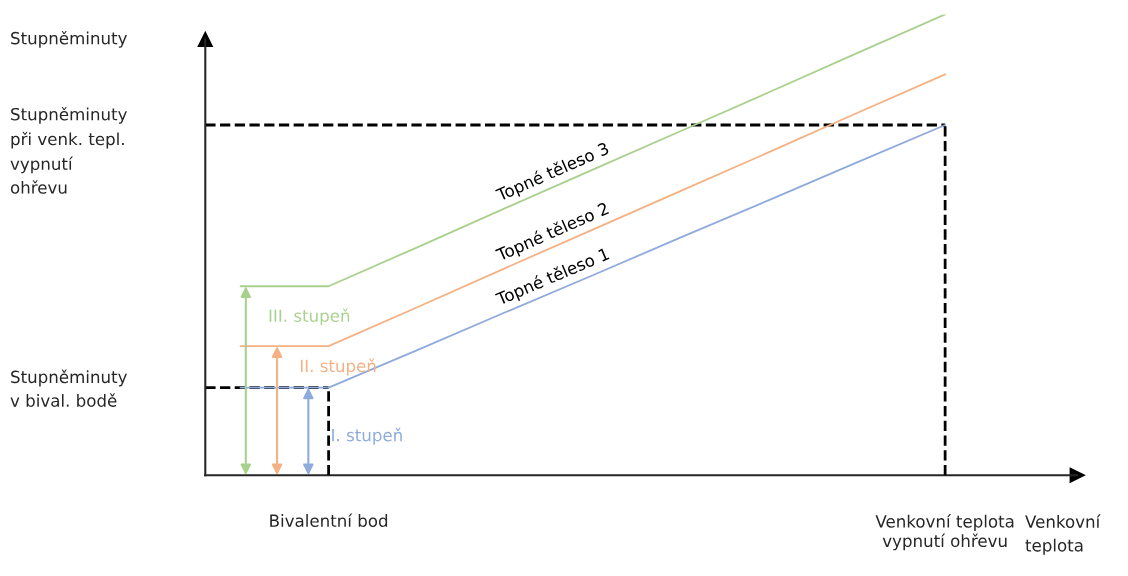  What do you see at coordinates (944, 532) in the screenshot?
I see `x-tick-label: Venkovní teplota vypnutí ohřevu` at bounding box center [944, 532].